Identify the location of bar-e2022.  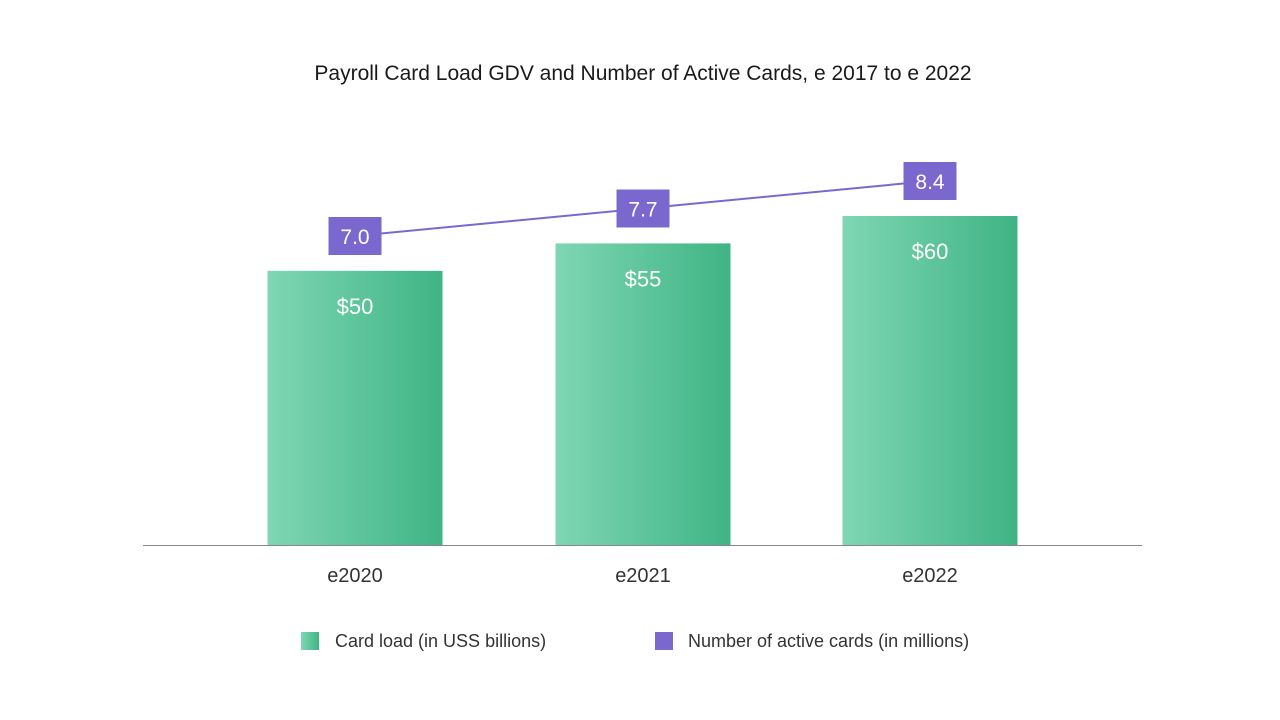
(930, 380).